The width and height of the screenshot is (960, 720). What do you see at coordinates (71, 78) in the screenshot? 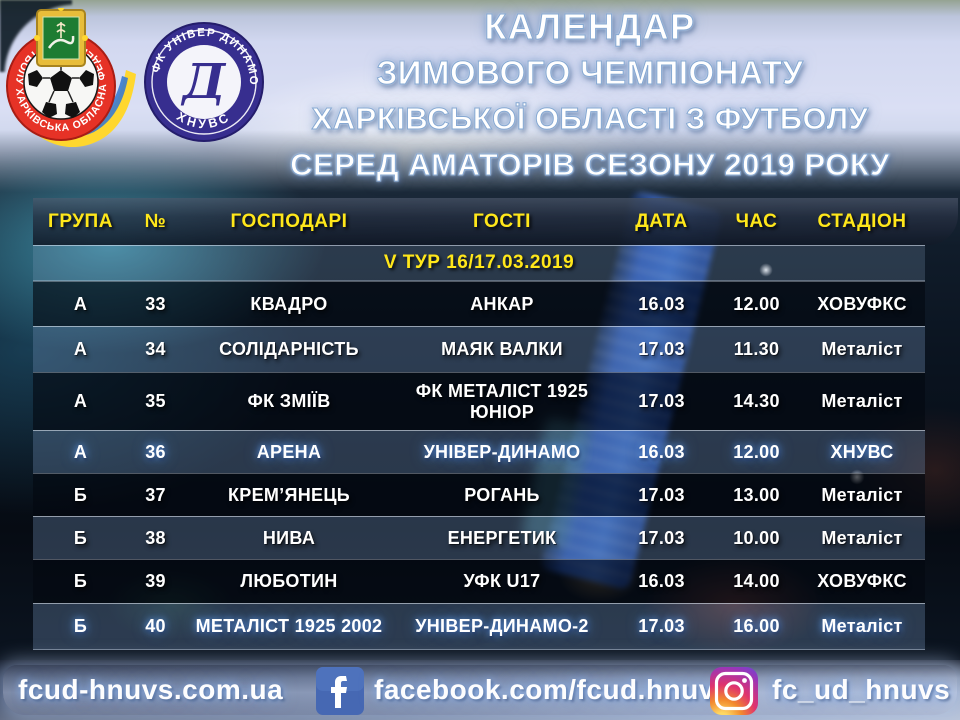
I see `kharkiv-federation-logo: ХАРКІВСЬКА ОБЛАСНА ФЕДЕРАЦІЯ ФУТБОЛУ` at bounding box center [71, 78].